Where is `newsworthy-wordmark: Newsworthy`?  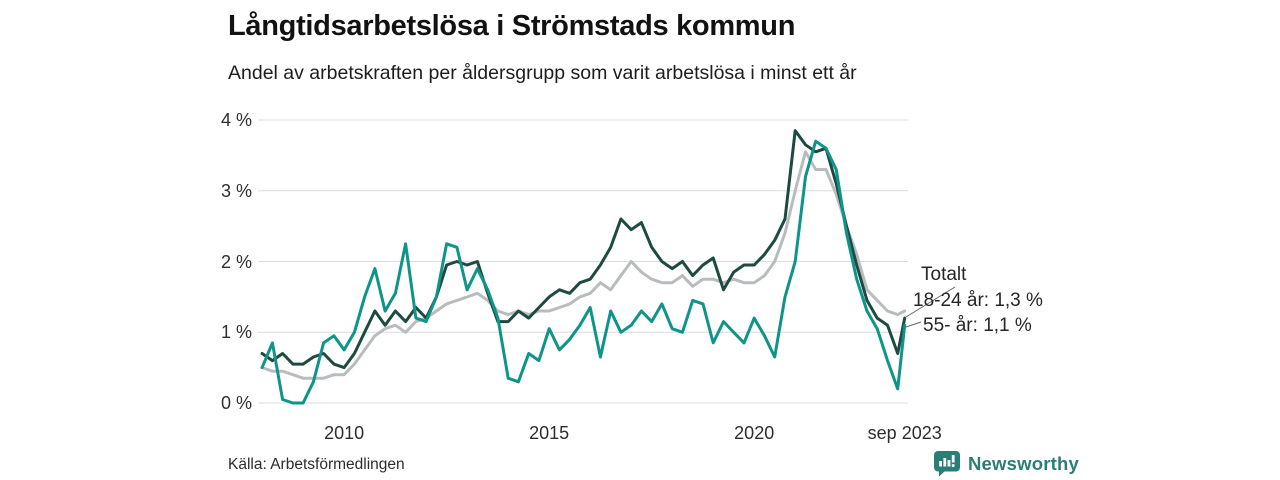 newsworthy-wordmark: Newsworthy is located at coordinates (1023, 463).